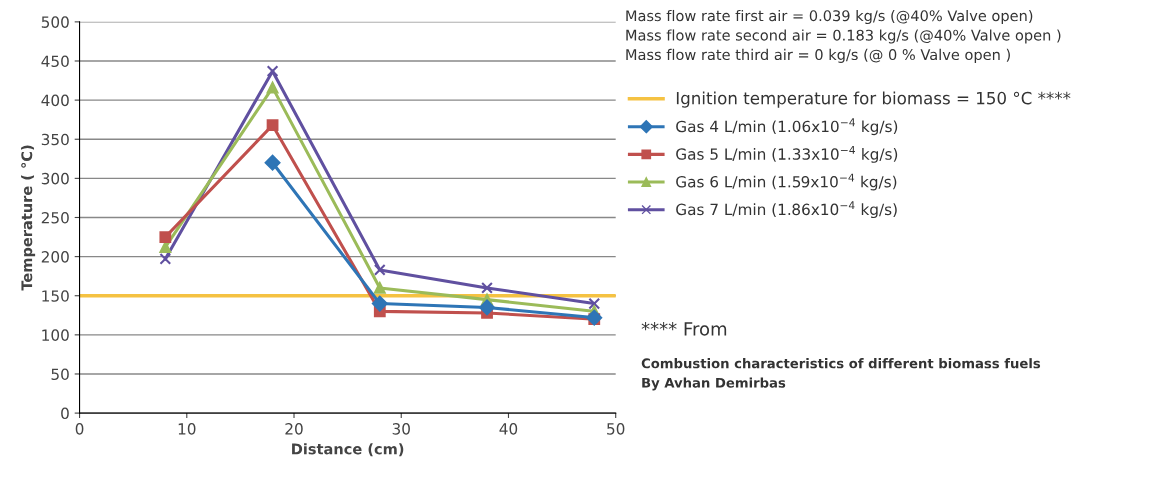 This screenshot has height=486, width=1153. Describe the element at coordinates (786, 182) in the screenshot. I see `legend-label: Gas 6 L/min (1.59x10$^{−4}$ kg/s)` at that location.